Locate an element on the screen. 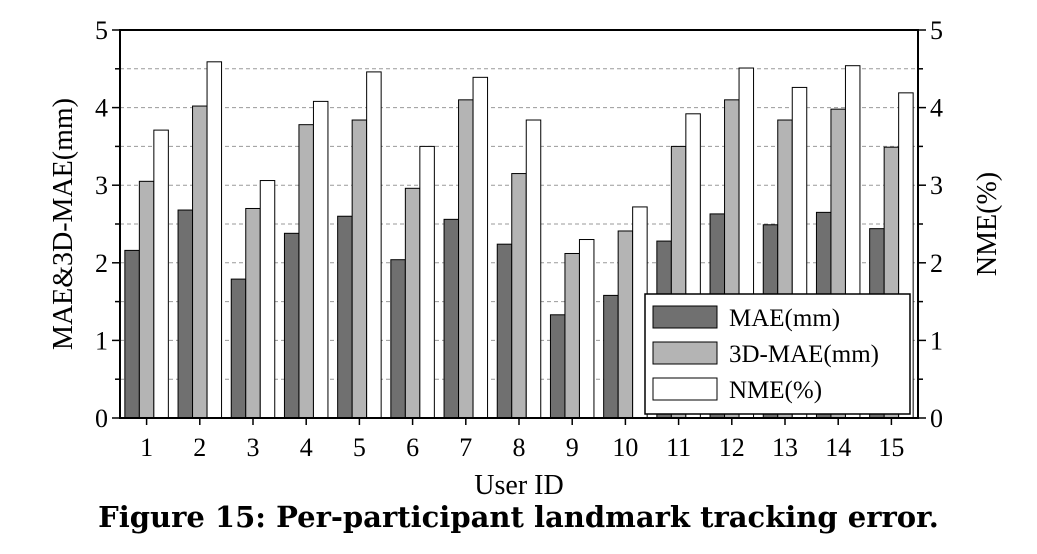 The width and height of the screenshot is (1037, 554). y-left-tick-label: 2 is located at coordinates (101, 263).